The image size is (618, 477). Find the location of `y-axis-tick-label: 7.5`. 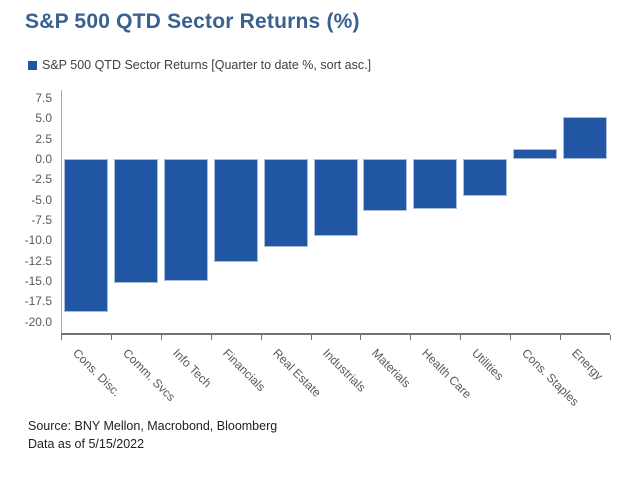

y-axis-tick-label: 7.5 is located at coordinates (43, 98).